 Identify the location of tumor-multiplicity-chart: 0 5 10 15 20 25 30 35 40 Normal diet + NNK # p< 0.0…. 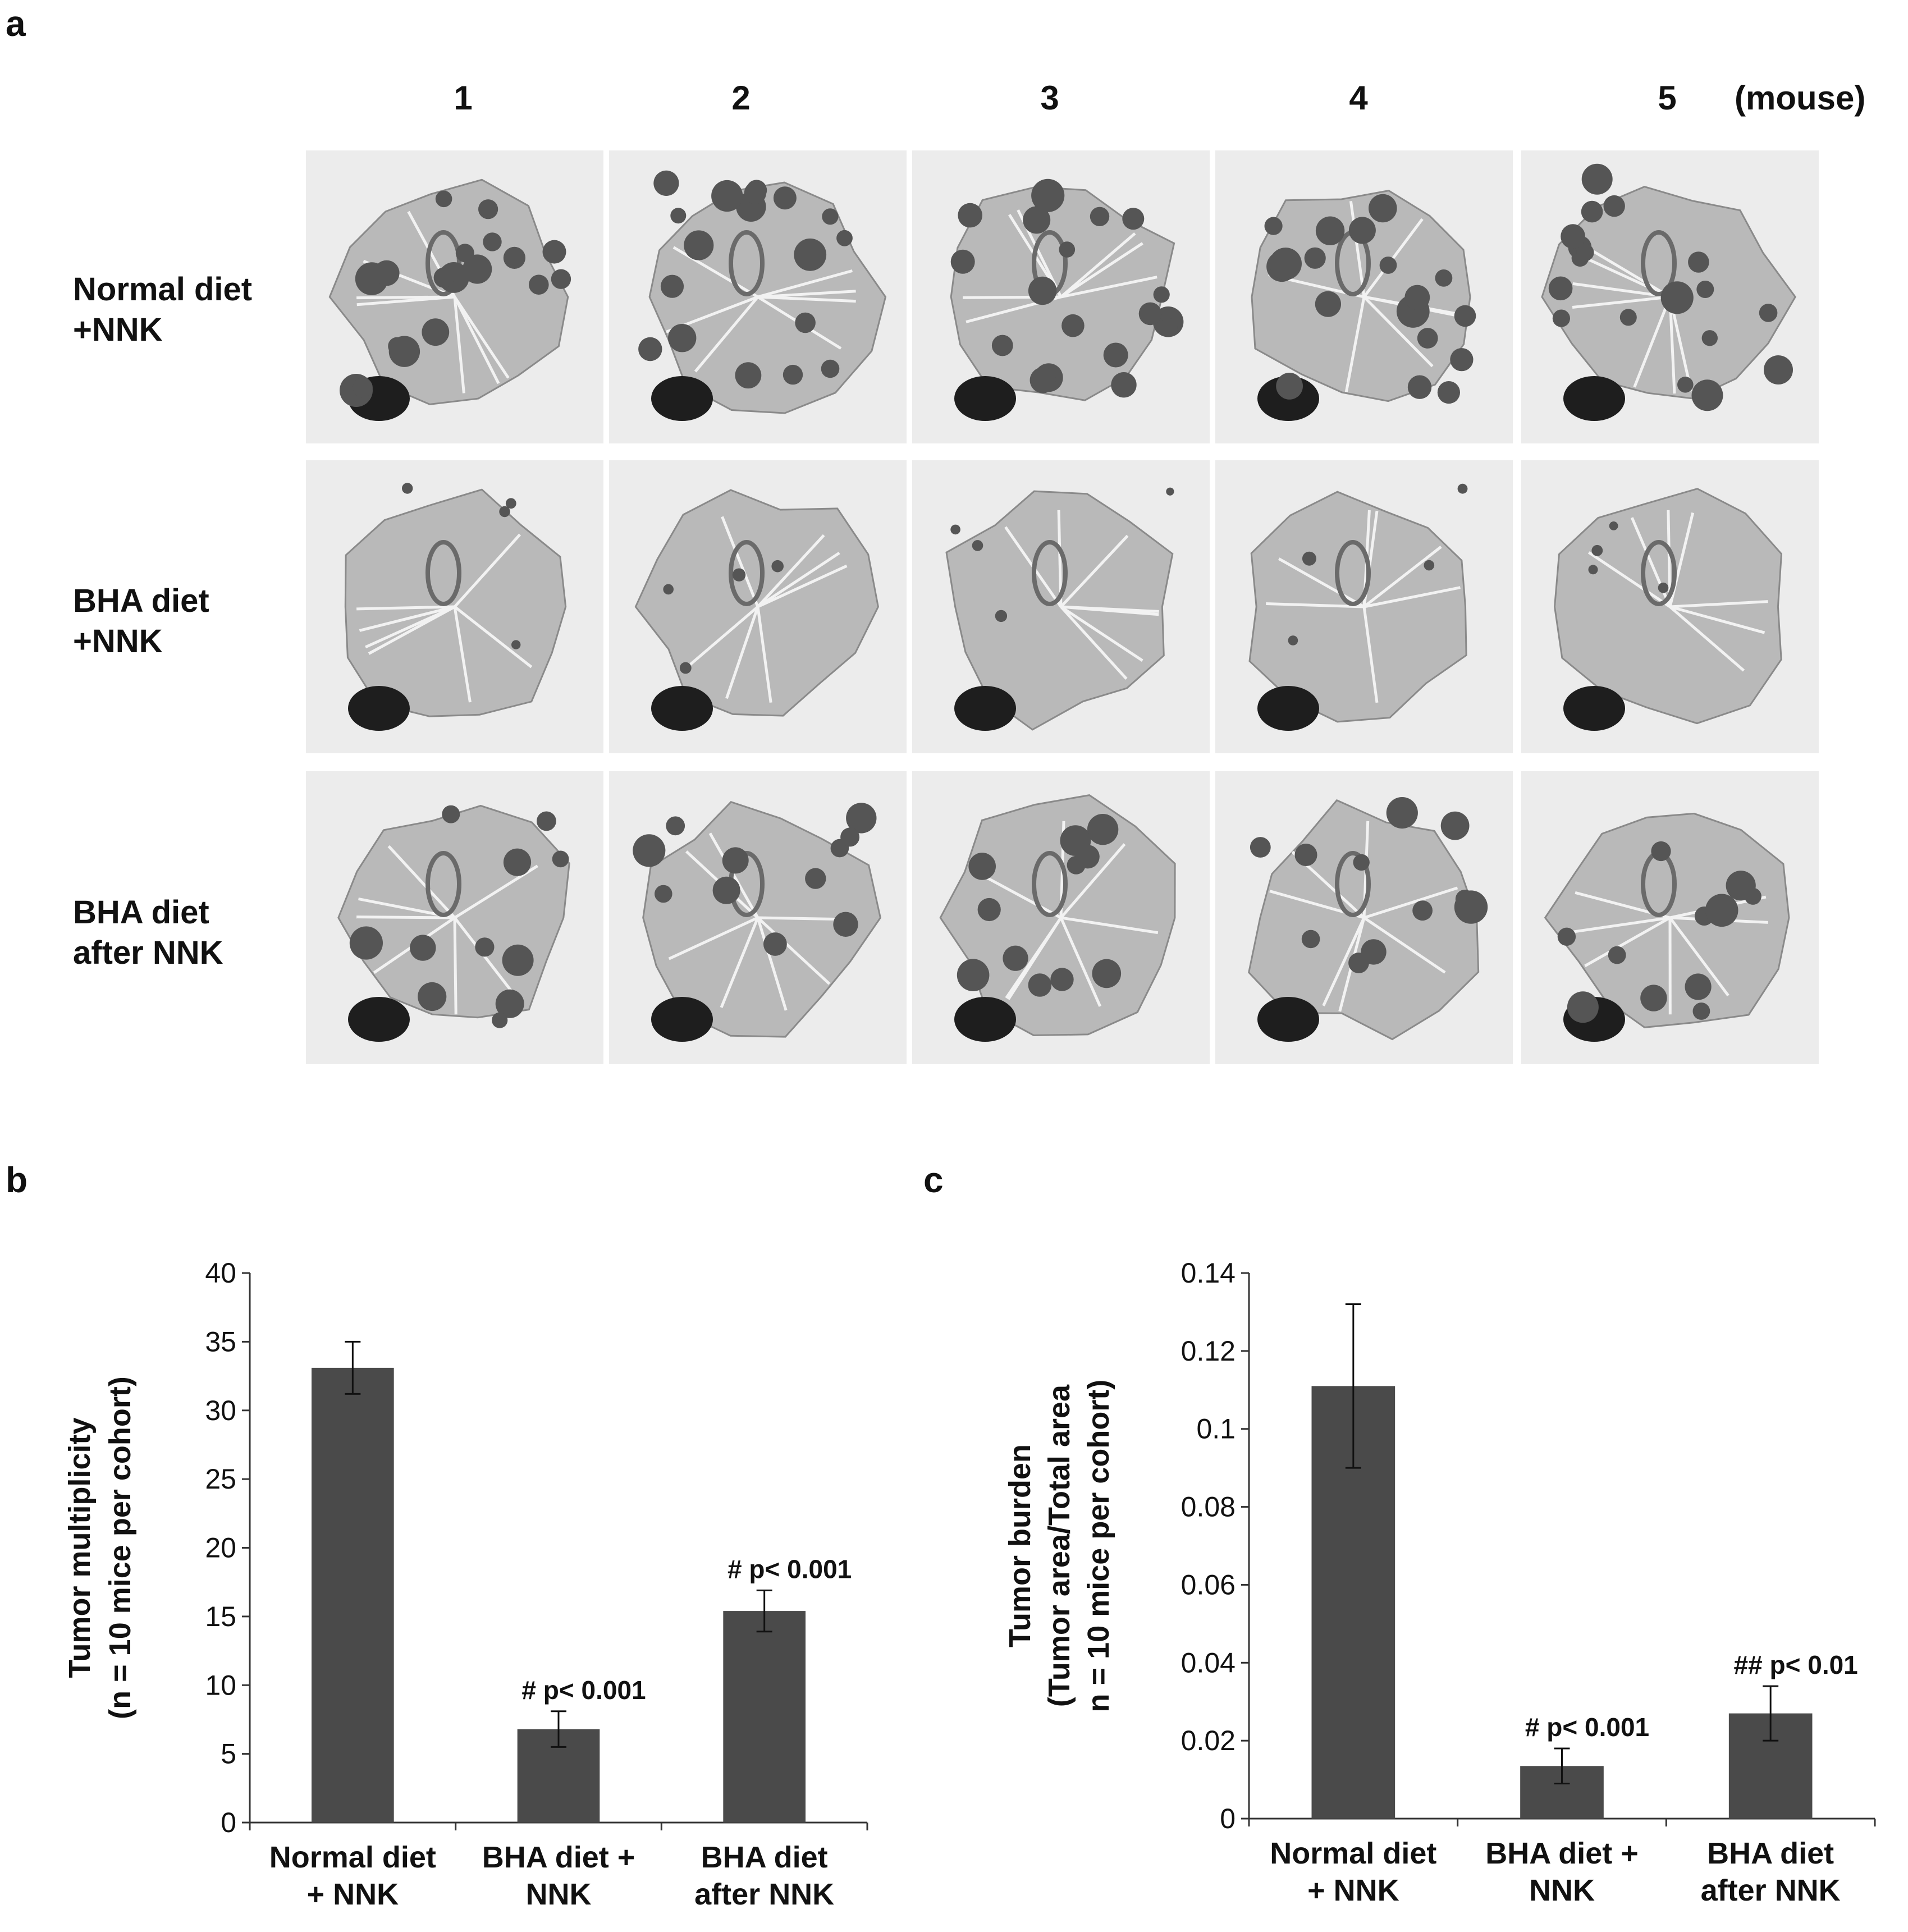
(465, 1584).